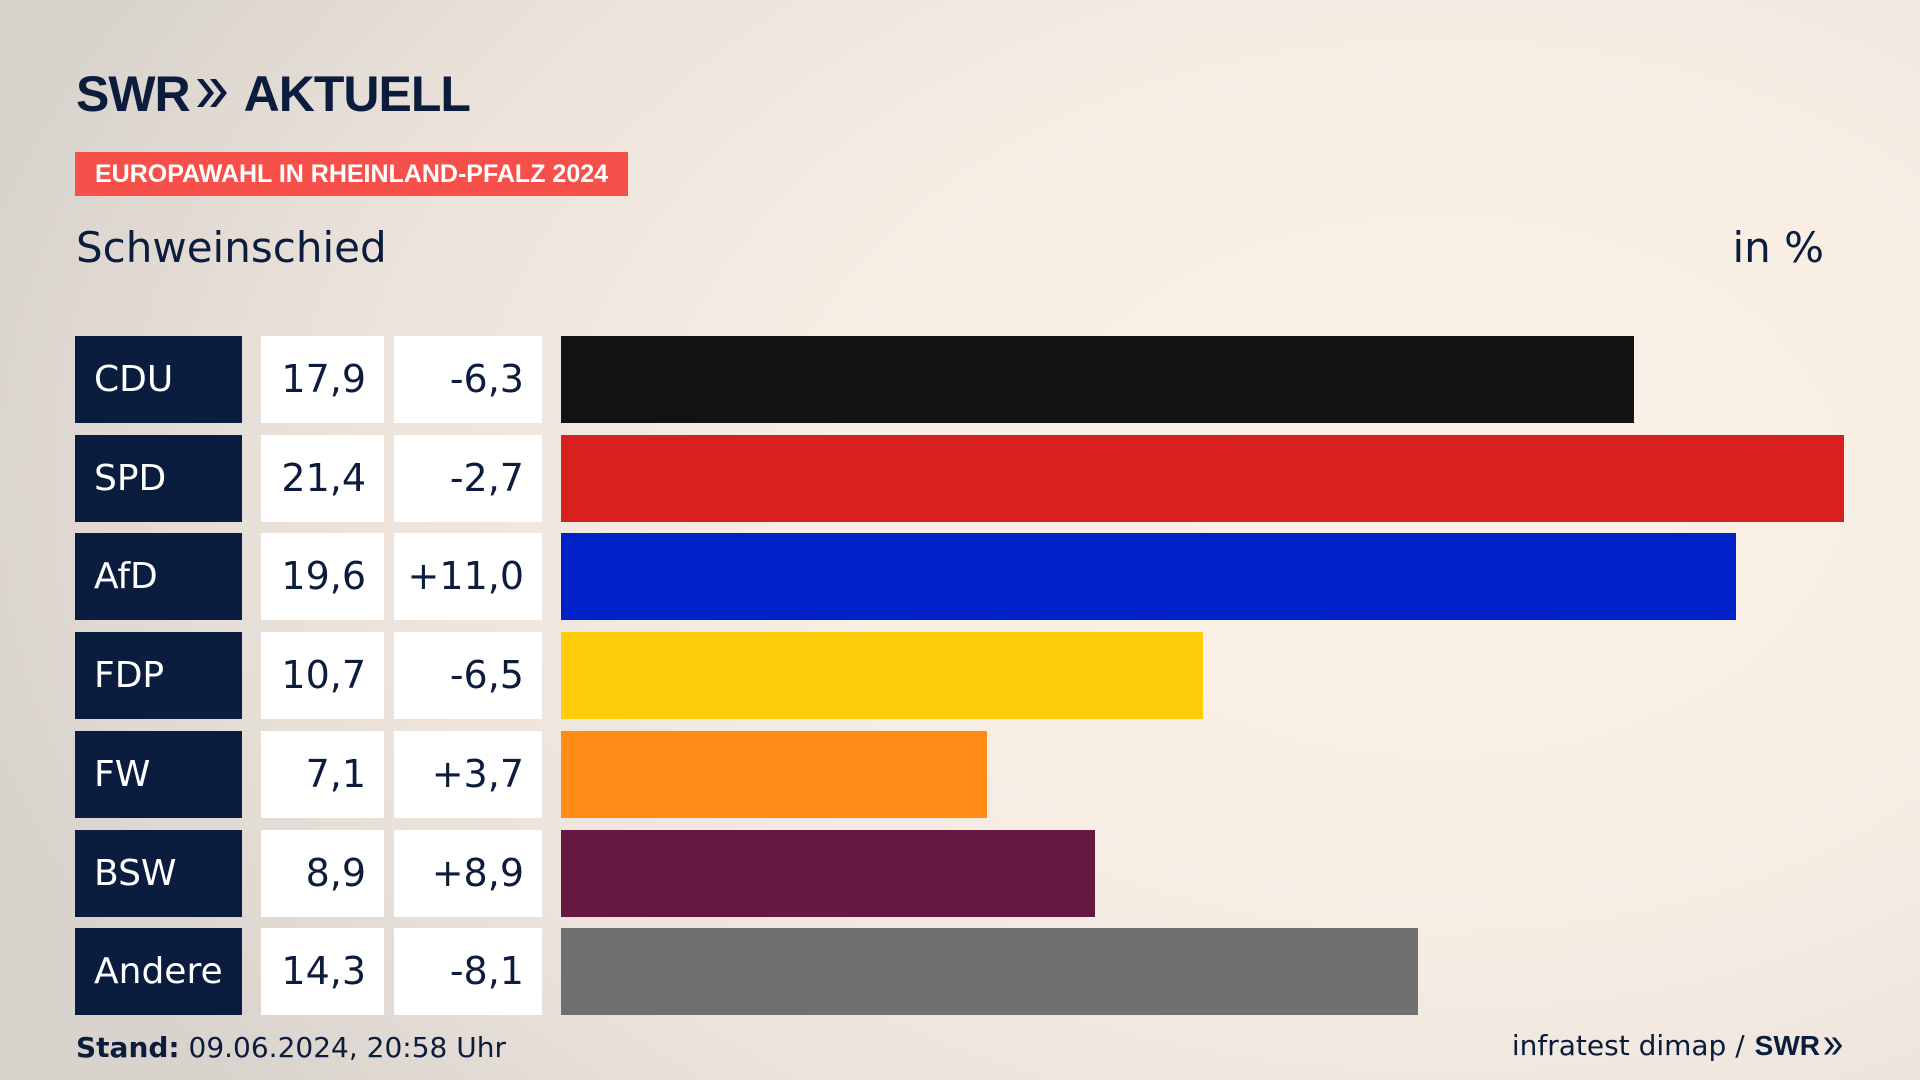  I want to click on result-row: FDP 10,7 -6,5, so click(960, 676).